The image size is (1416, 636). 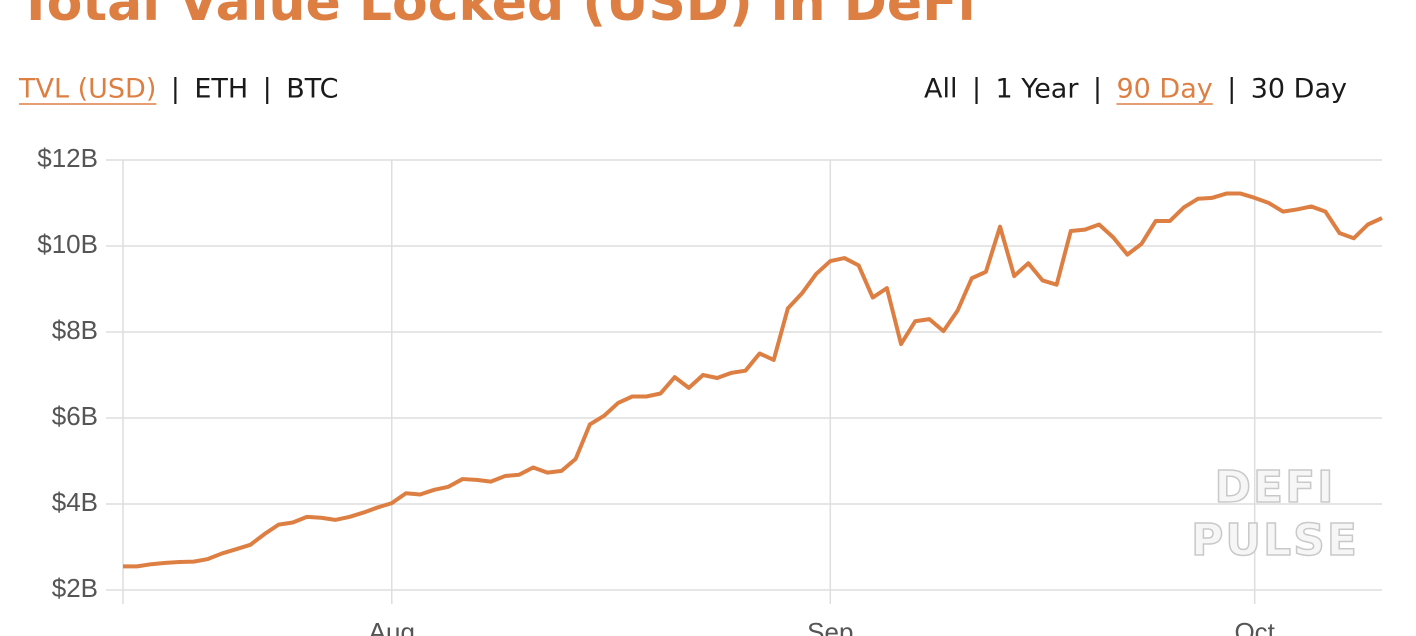 I want to click on tab: 30 Day, so click(x=1299, y=89).